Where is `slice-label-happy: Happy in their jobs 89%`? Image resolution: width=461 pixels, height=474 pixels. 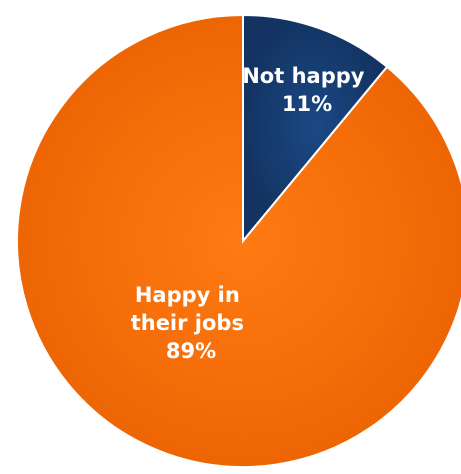
slice-label-happy: Happy in their jobs 89% is located at coordinates (191, 323).